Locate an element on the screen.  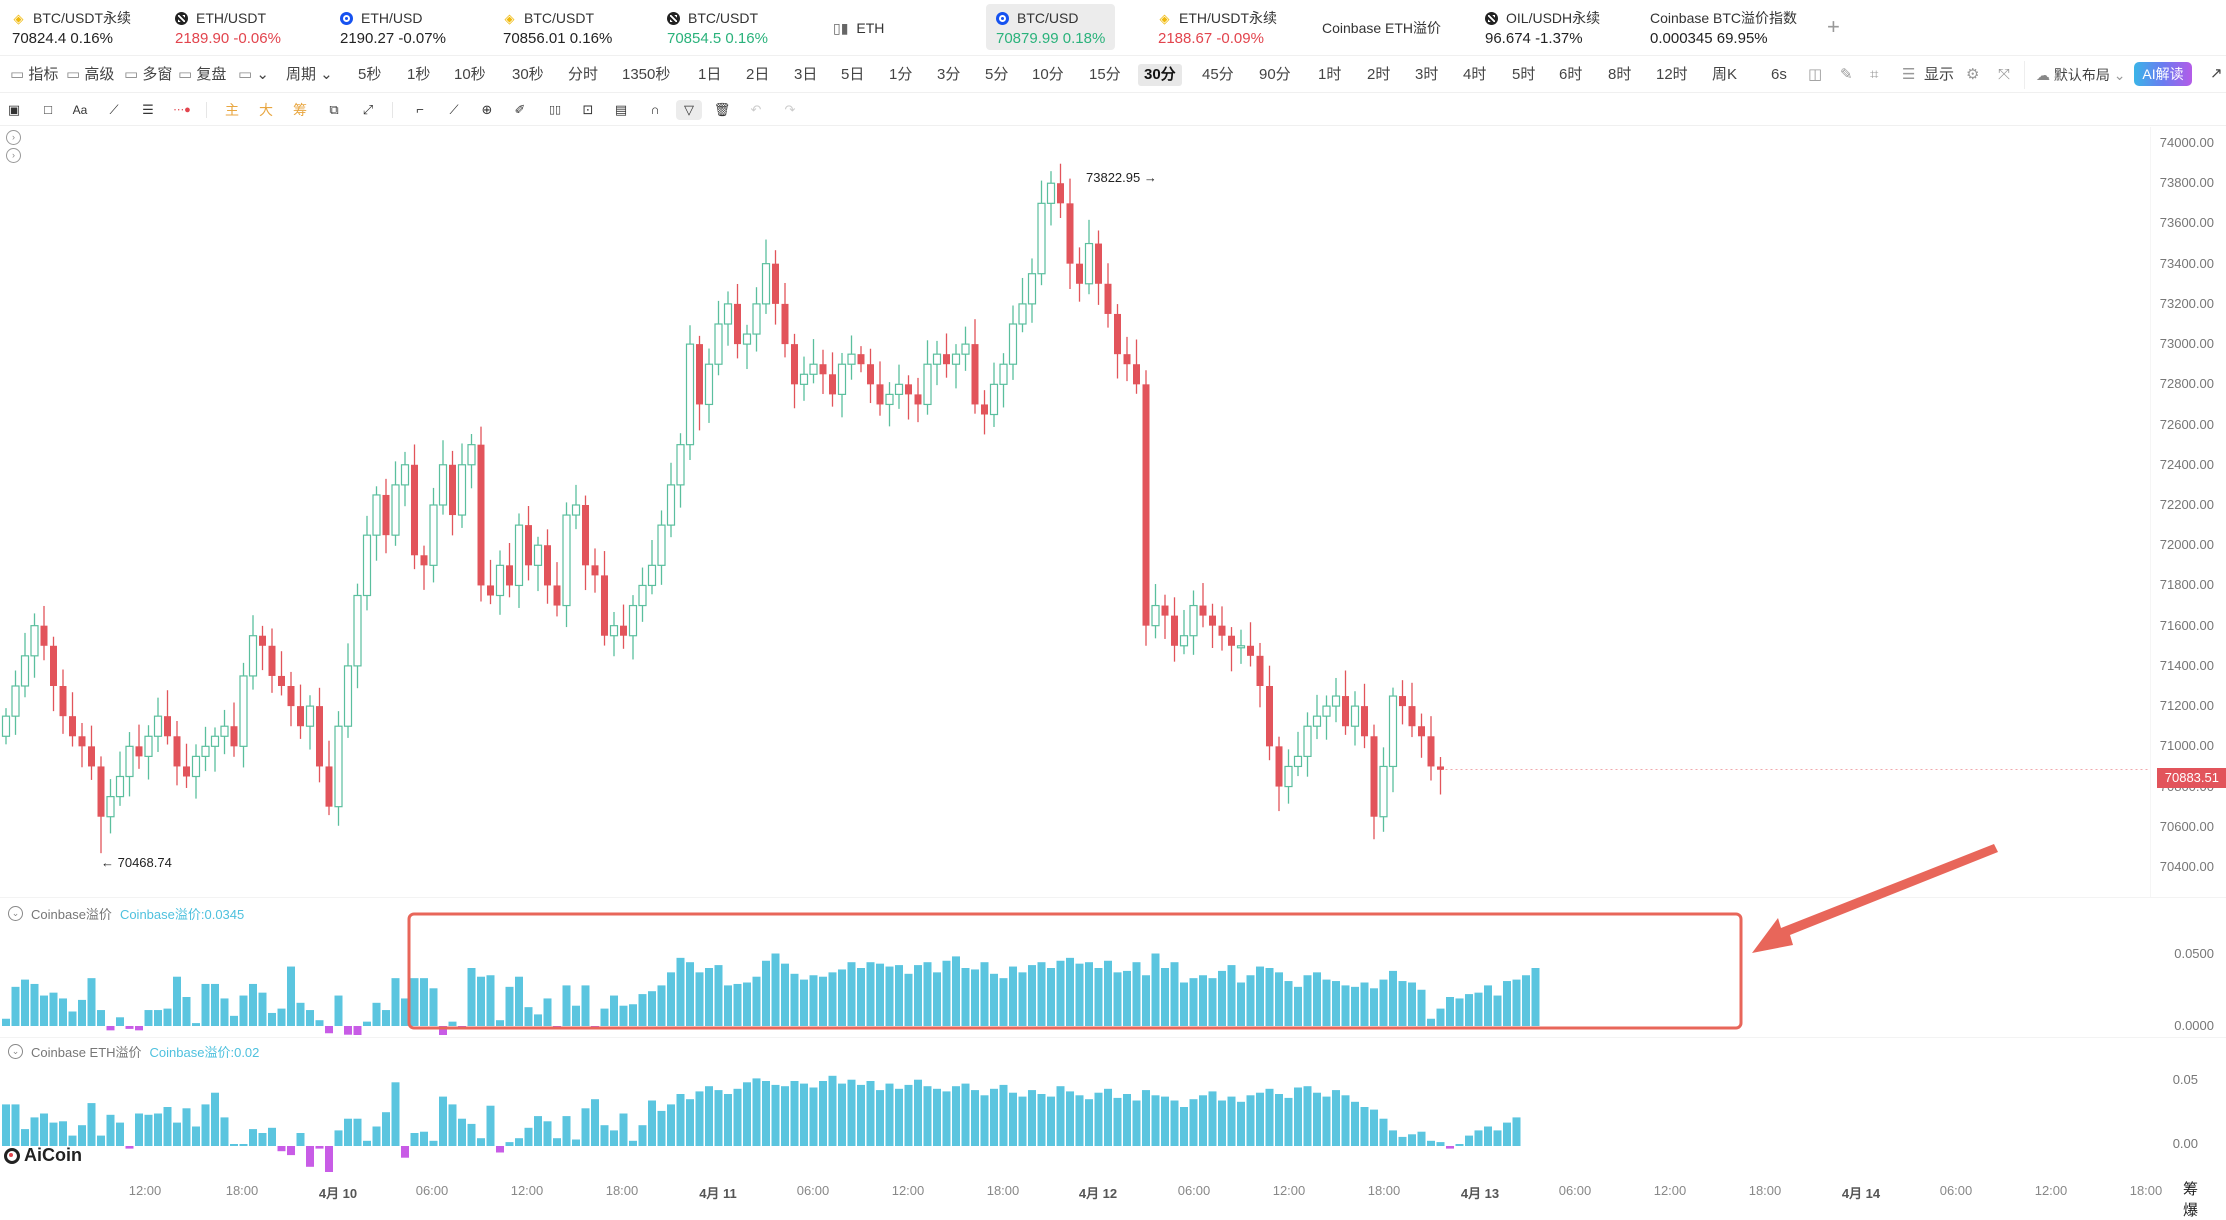
ticker-value: 0.000345 69.95% is located at coordinates (1709, 38).